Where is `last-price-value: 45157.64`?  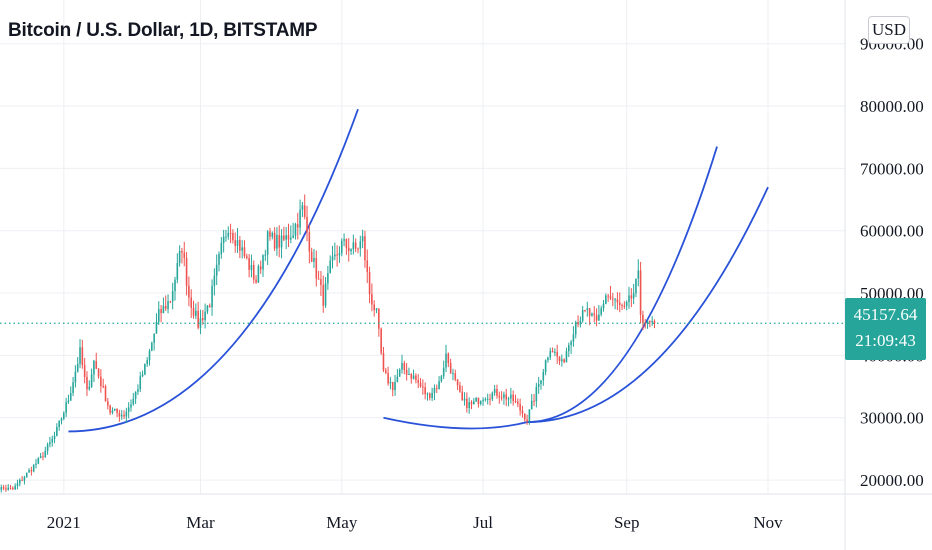 last-price-value: 45157.64 is located at coordinates (885, 314).